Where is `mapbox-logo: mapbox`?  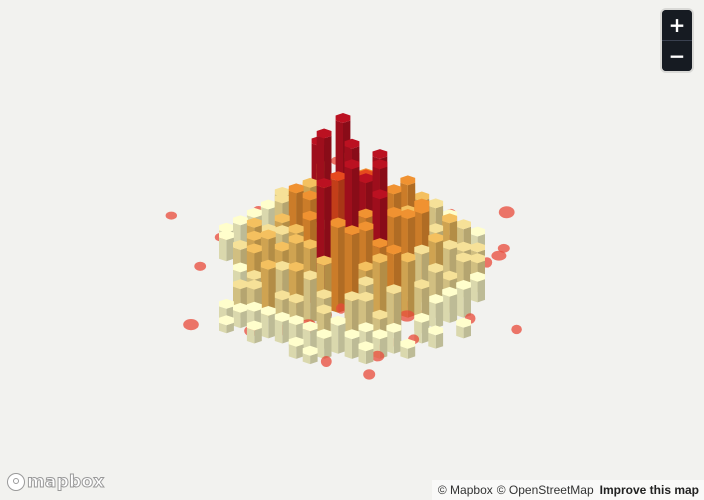 mapbox-logo: mapbox is located at coordinates (56, 482).